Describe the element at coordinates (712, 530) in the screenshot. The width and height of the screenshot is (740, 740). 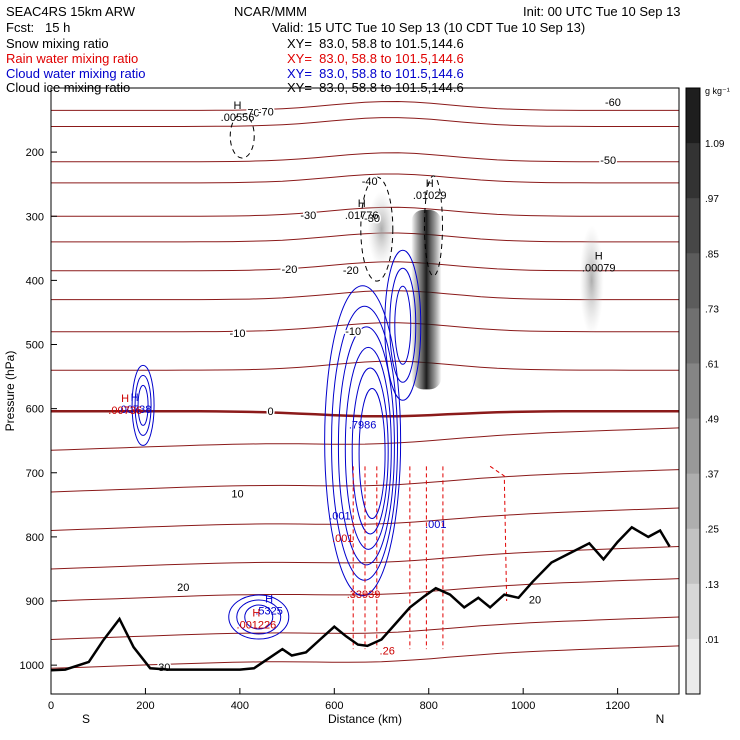
I see `colorbar-label: .25` at that location.